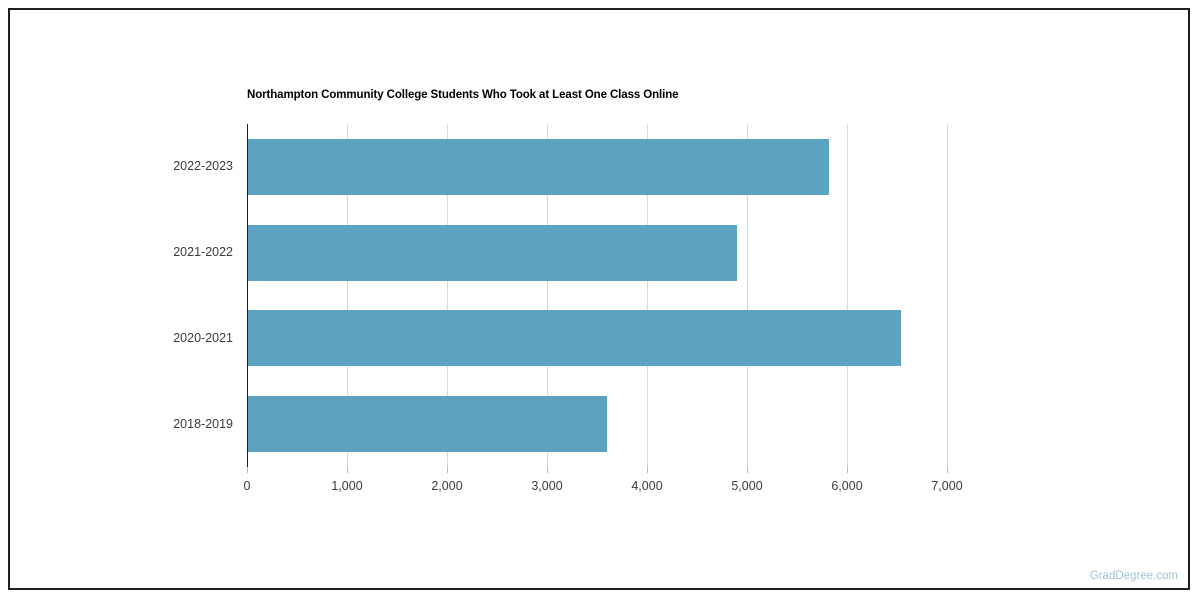 The height and width of the screenshot is (600, 1200). I want to click on x-axis-tick-label: 7,000, so click(947, 486).